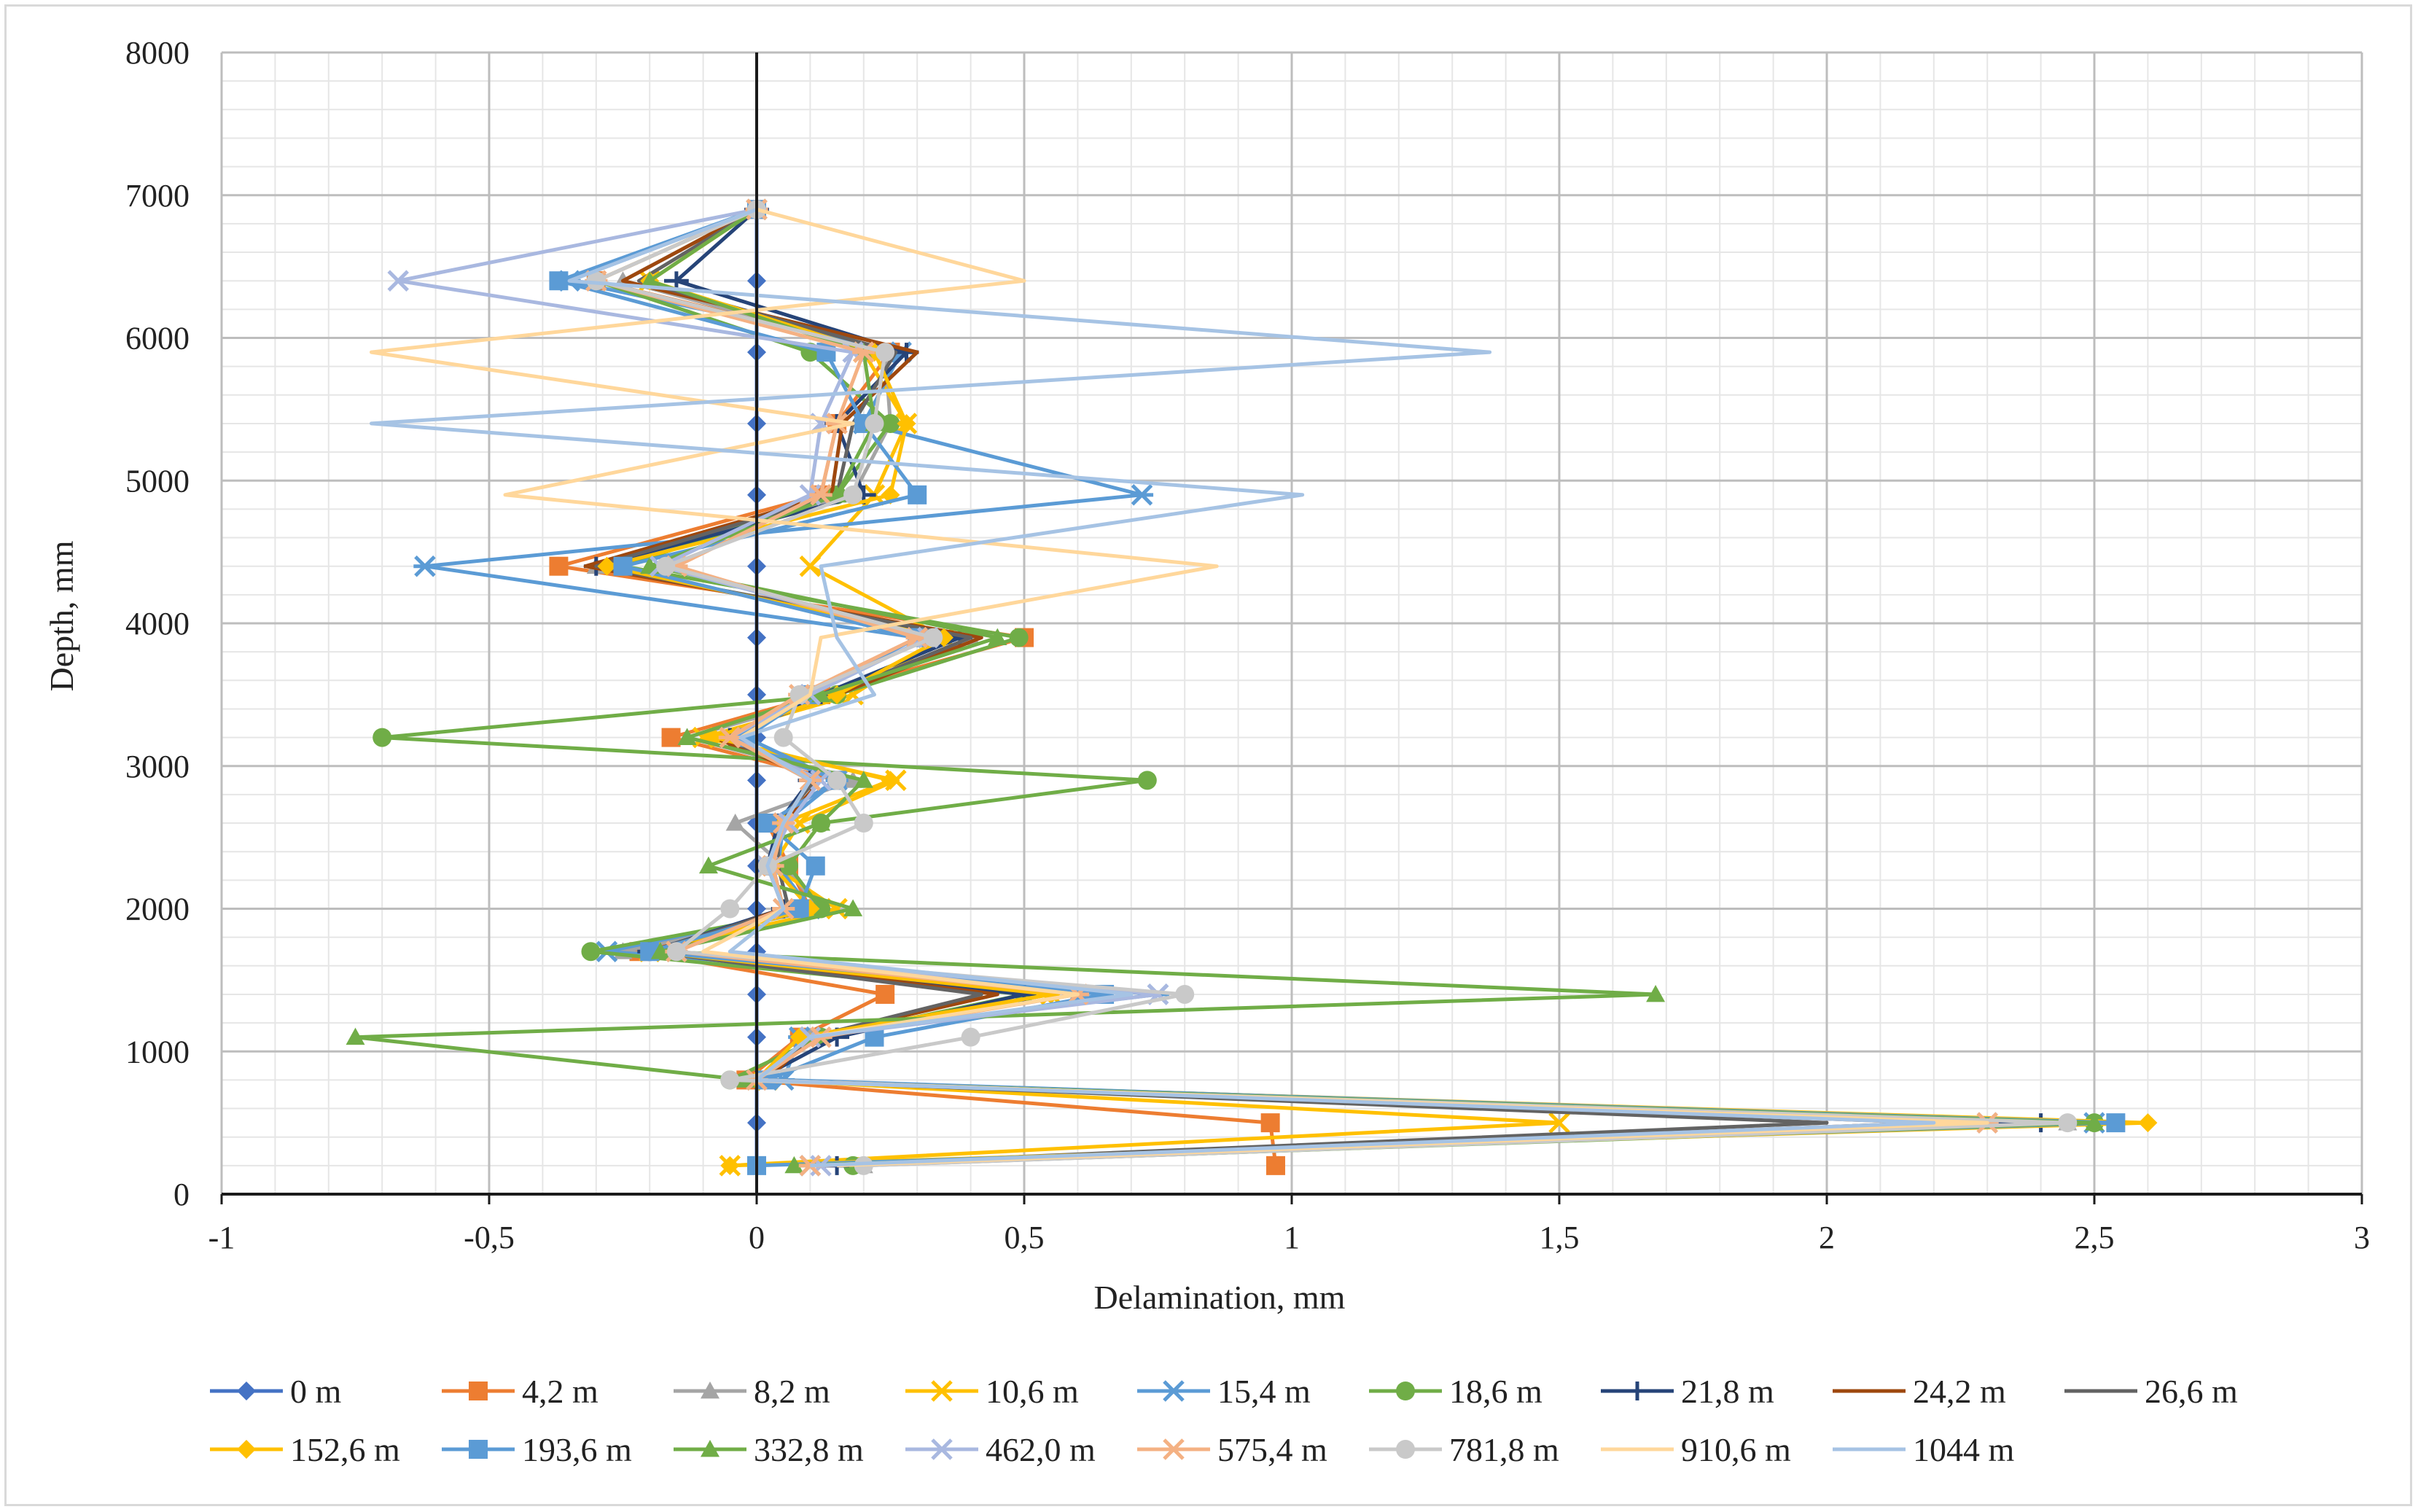 The image size is (2418, 1512). What do you see at coordinates (577, 1449) in the screenshot?
I see `legend-label: 193,6 m` at bounding box center [577, 1449].